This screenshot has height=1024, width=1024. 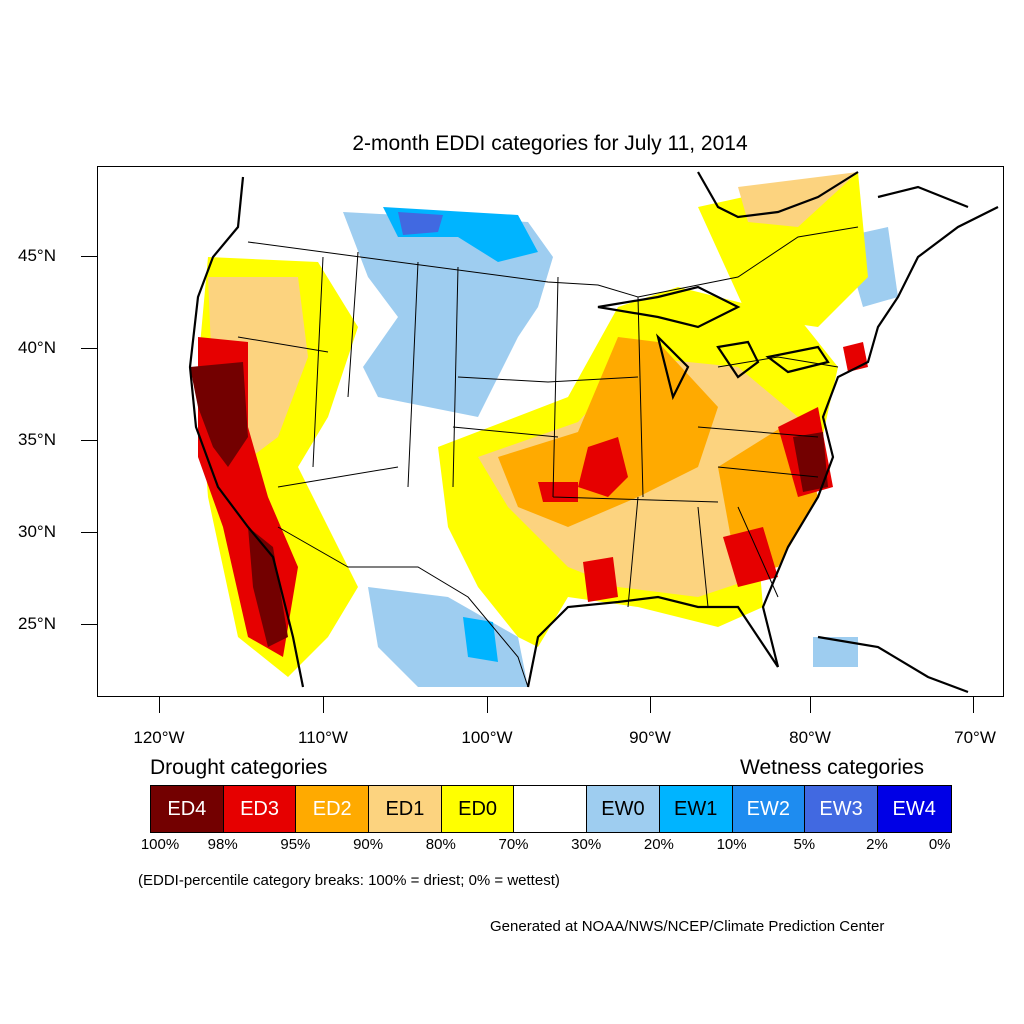 I want to click on lat-label-40: 40°N, so click(x=37, y=347).